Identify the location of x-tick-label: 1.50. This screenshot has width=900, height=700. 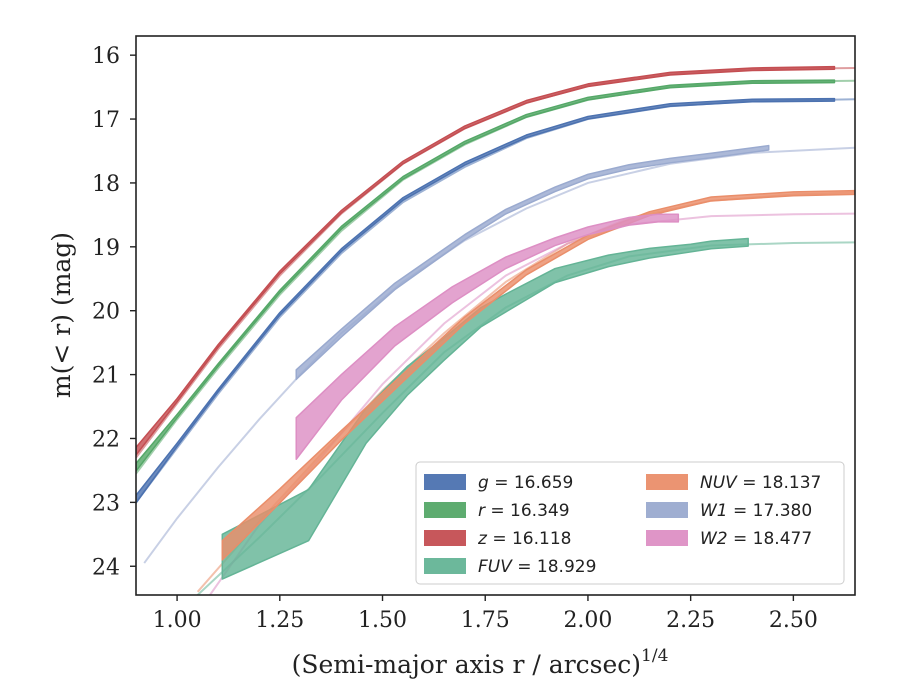
(382, 620).